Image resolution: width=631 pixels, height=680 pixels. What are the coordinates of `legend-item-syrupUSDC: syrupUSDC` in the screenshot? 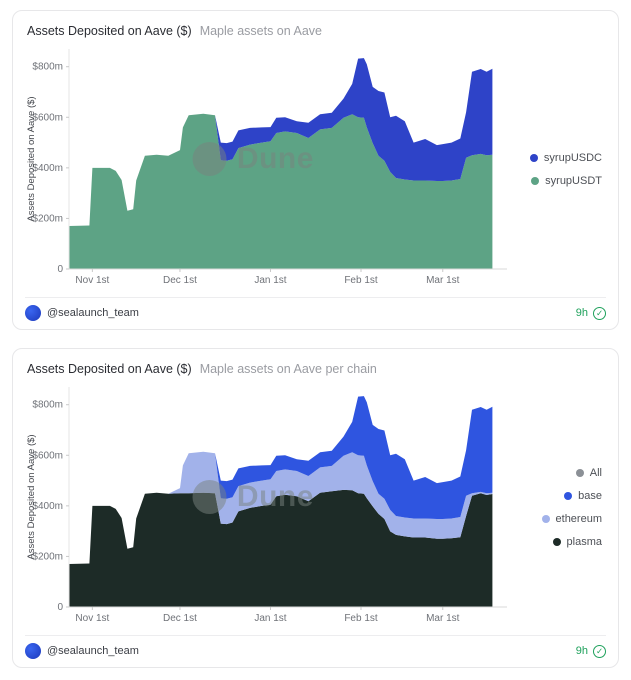 It's located at (565, 157).